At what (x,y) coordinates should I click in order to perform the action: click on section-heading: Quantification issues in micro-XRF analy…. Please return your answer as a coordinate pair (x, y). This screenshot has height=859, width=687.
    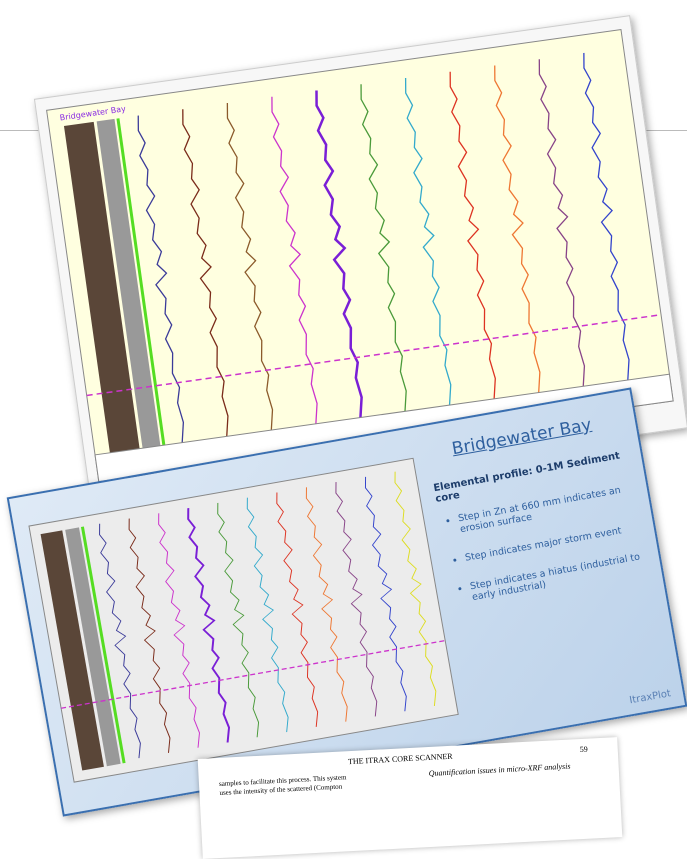
    Looking at the image, I should click on (499, 769).